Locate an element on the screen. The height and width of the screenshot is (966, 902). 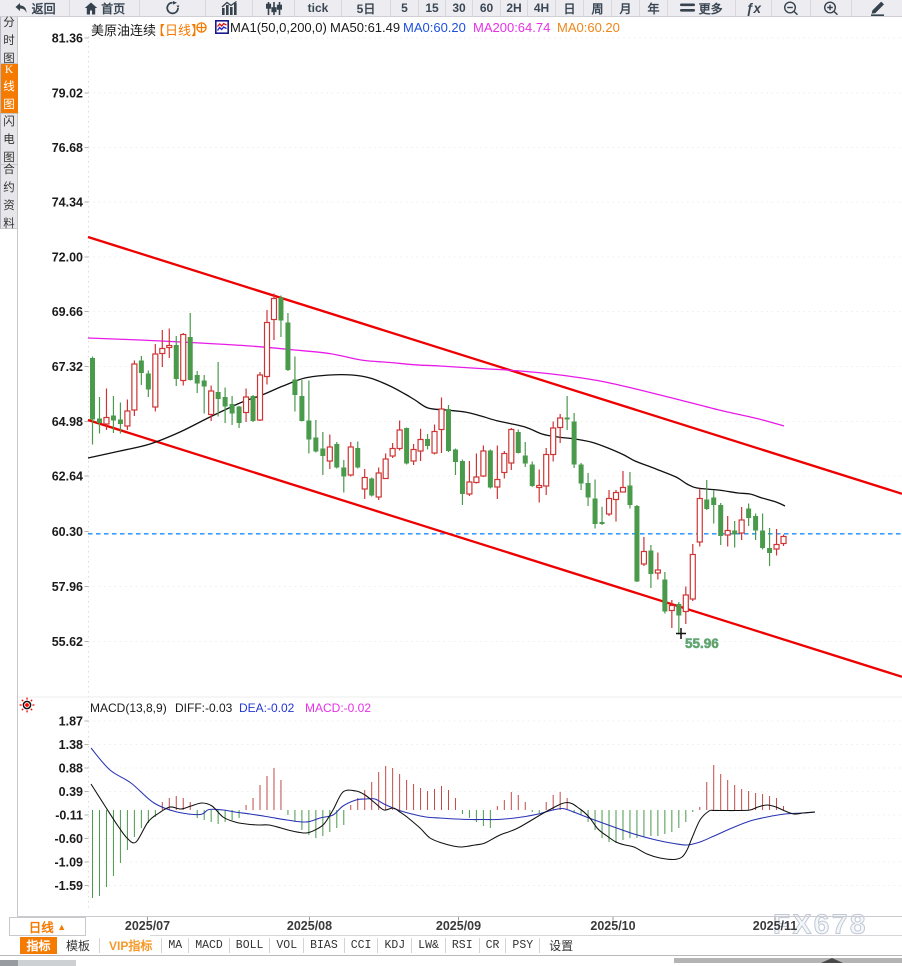
svg-text: 1.87 is located at coordinates (71, 721).